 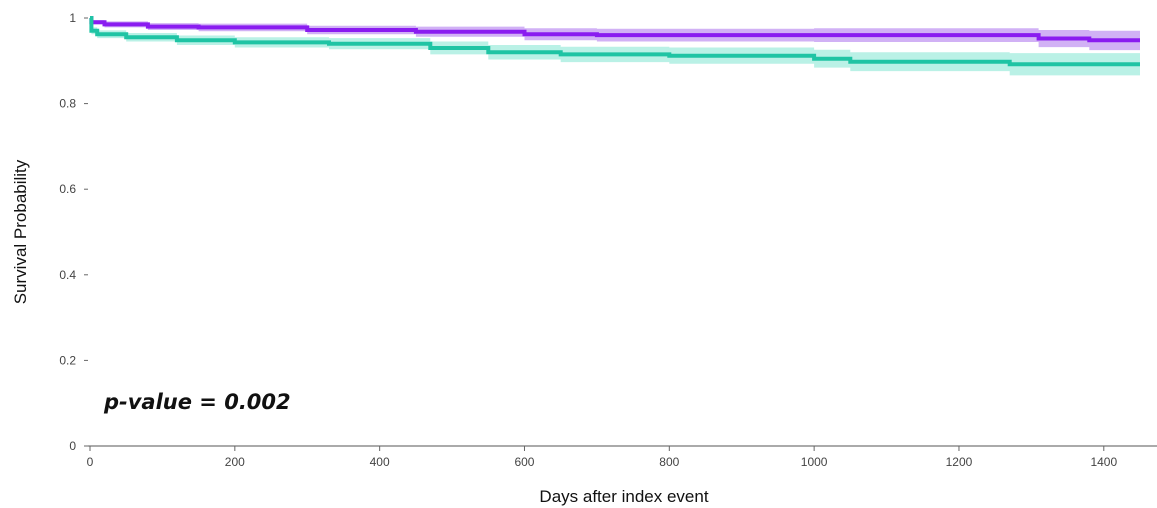 I want to click on y-tick-label: 0.4, so click(x=67, y=275).